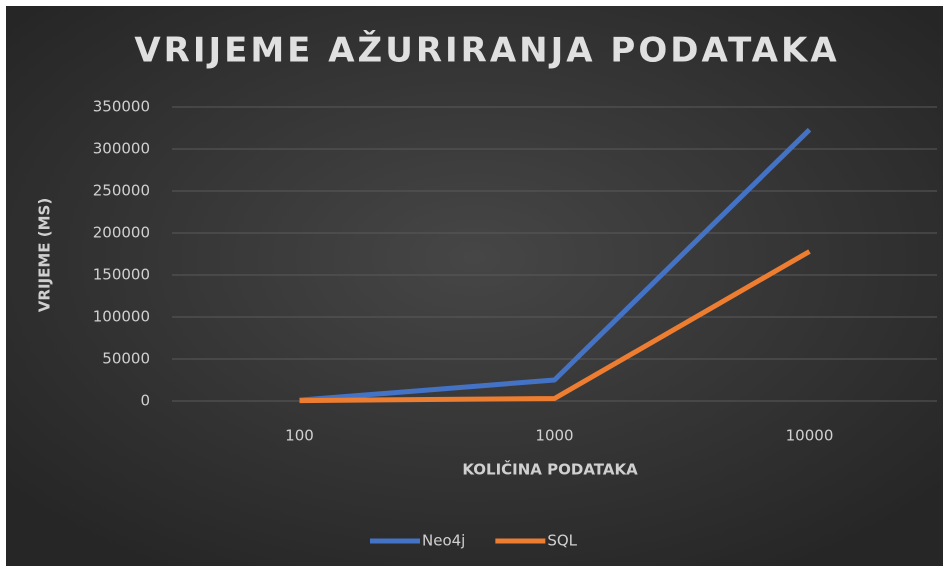  Describe the element at coordinates (562, 541) in the screenshot. I see `legend-label: SQL` at that location.